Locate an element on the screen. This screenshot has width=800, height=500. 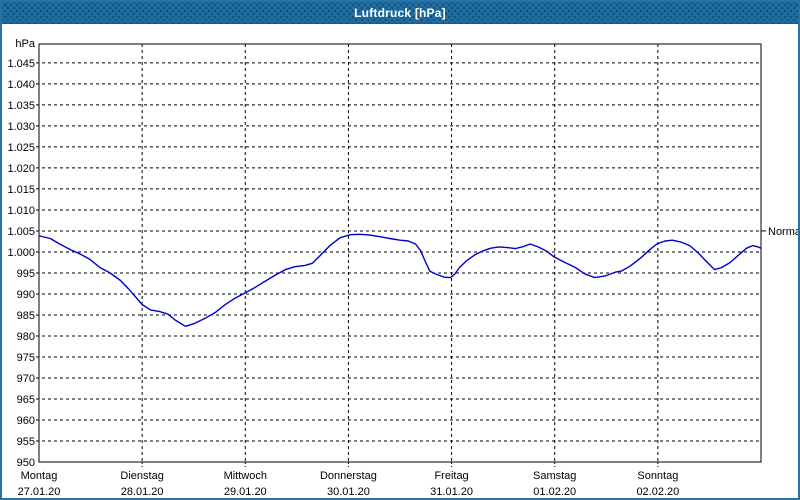
y-tick-label: 1.010 is located at coordinates (21, 211).